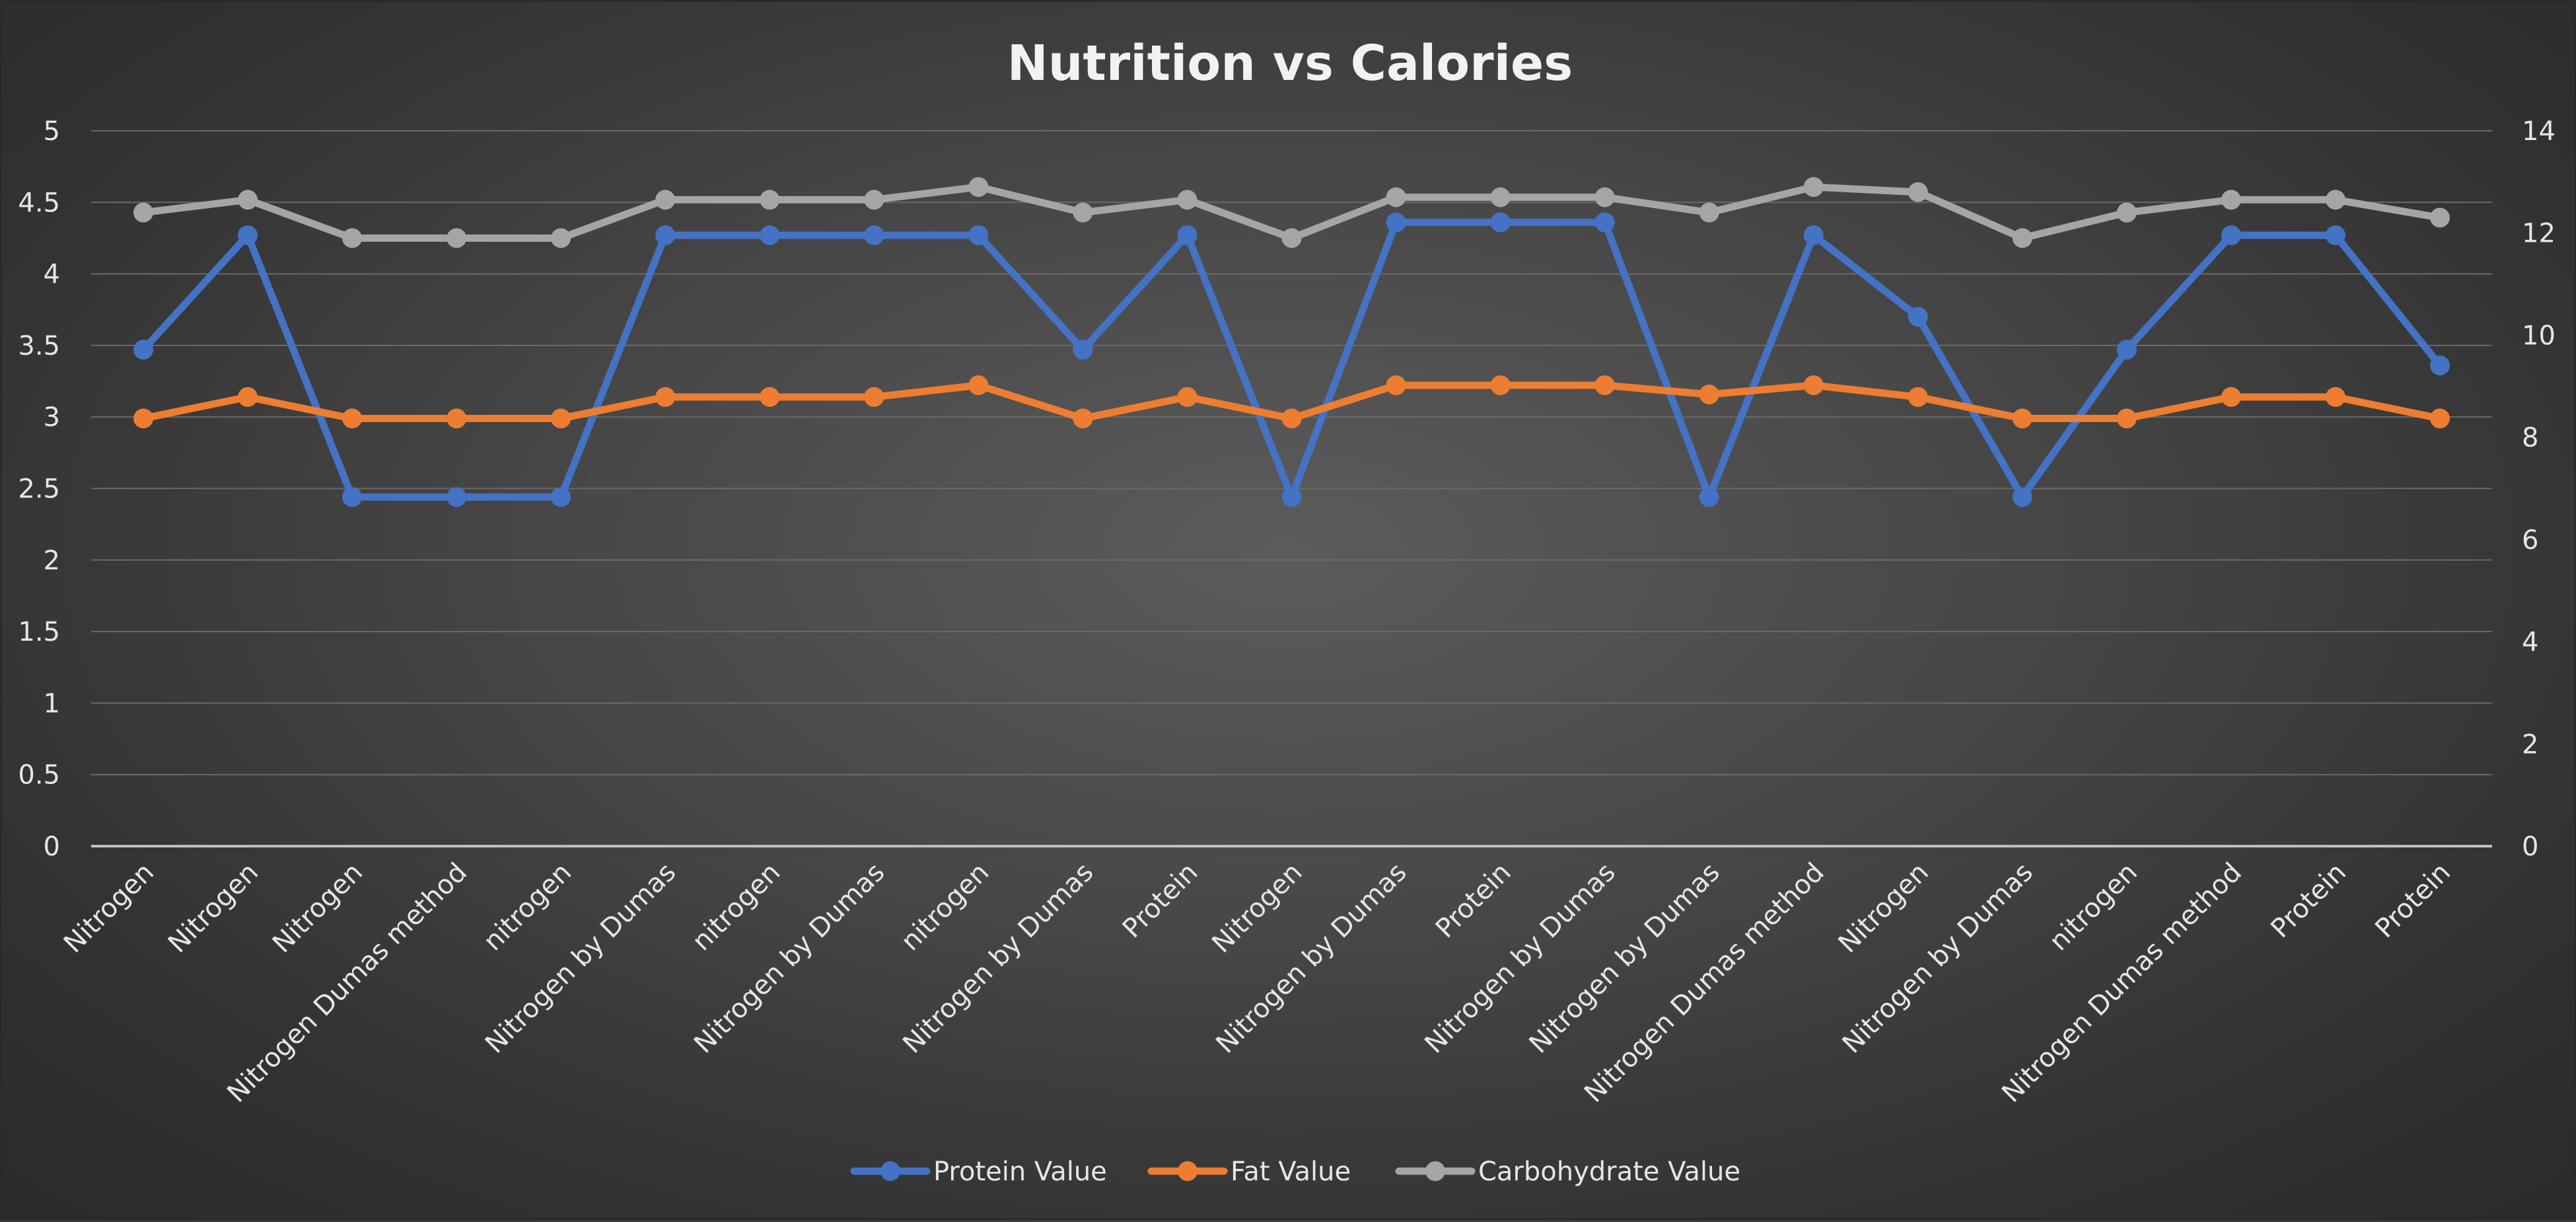 The image size is (2576, 1222). What do you see at coordinates (1290, 63) in the screenshot?
I see `chart-title: Nutrition vs Calories` at bounding box center [1290, 63].